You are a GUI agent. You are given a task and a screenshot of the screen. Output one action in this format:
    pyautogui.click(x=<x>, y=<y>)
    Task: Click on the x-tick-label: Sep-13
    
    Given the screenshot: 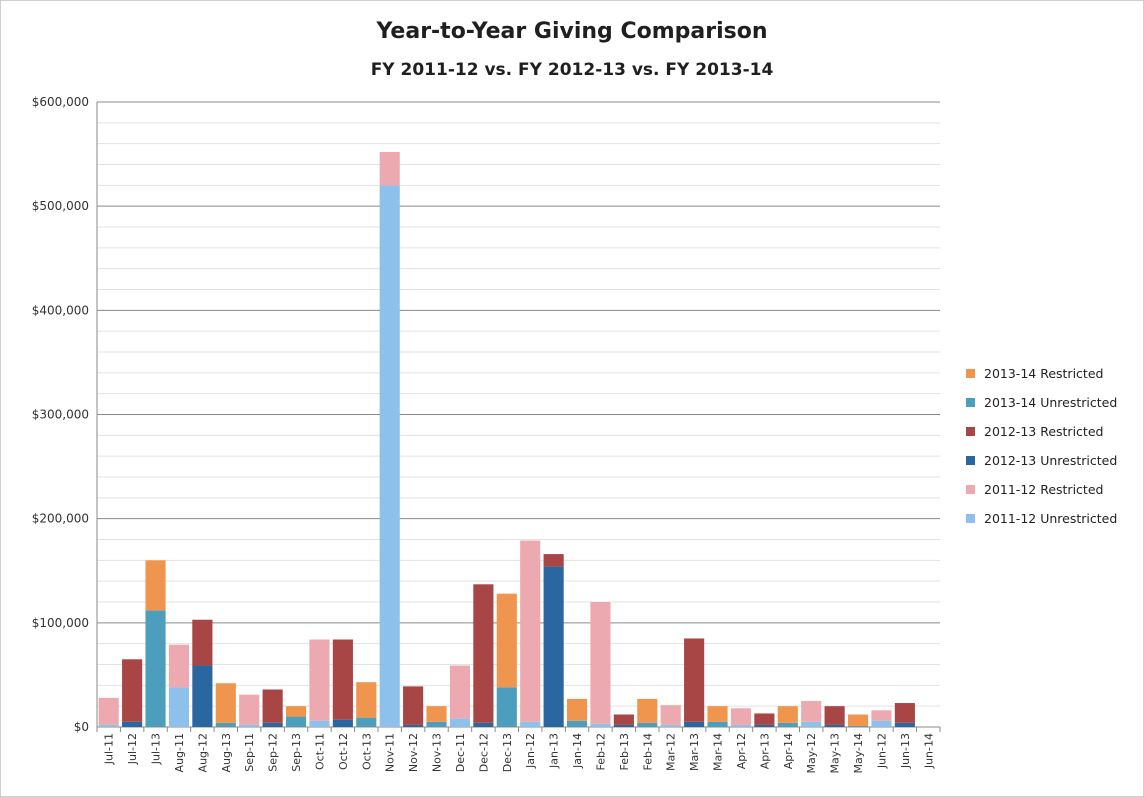 What is the action you would take?
    pyautogui.click(x=296, y=752)
    